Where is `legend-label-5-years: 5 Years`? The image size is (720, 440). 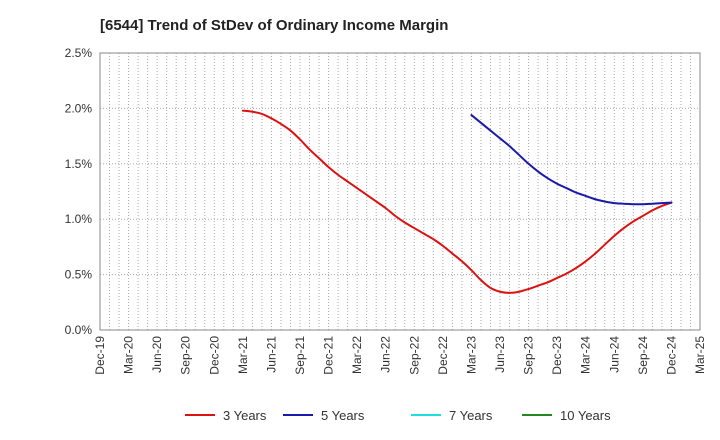 legend-label-5-years: 5 Years is located at coordinates (343, 415).